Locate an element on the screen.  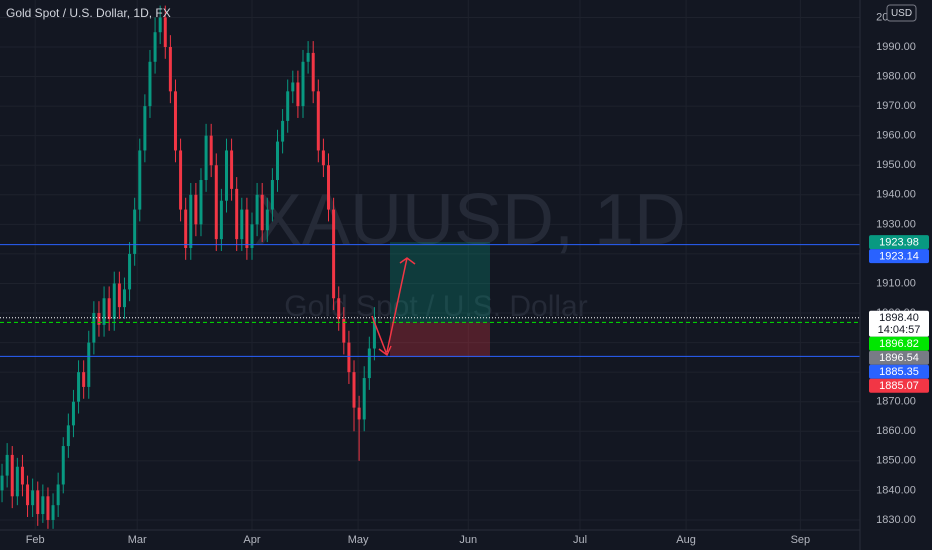
y-tick-label: 1830.00 is located at coordinates (896, 520).